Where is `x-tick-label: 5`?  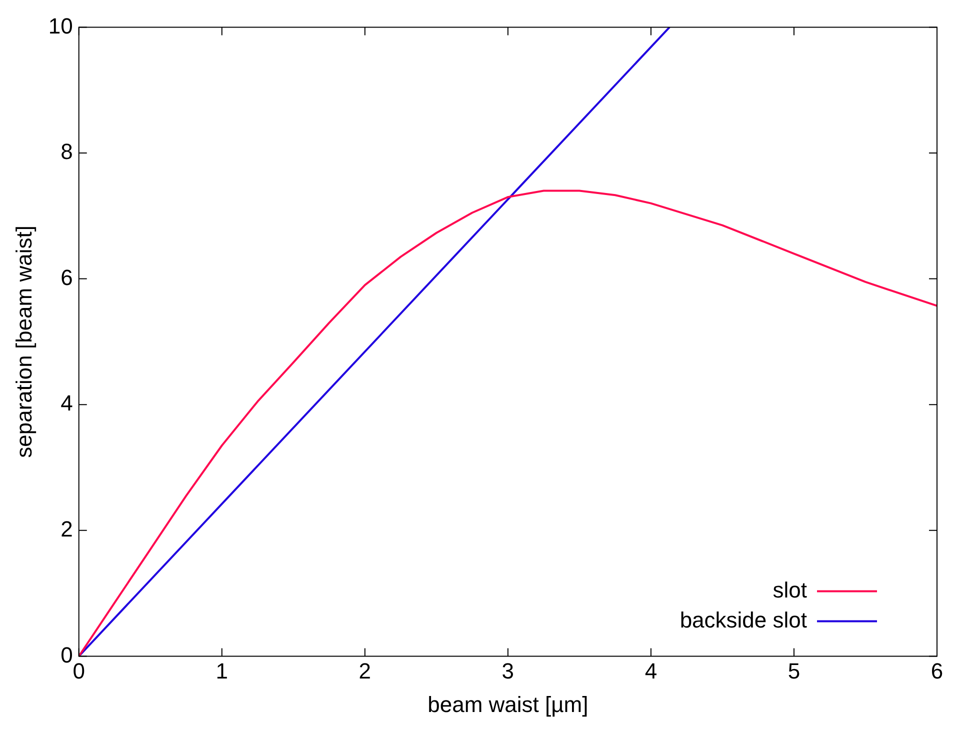
x-tick-label: 5 is located at coordinates (794, 671).